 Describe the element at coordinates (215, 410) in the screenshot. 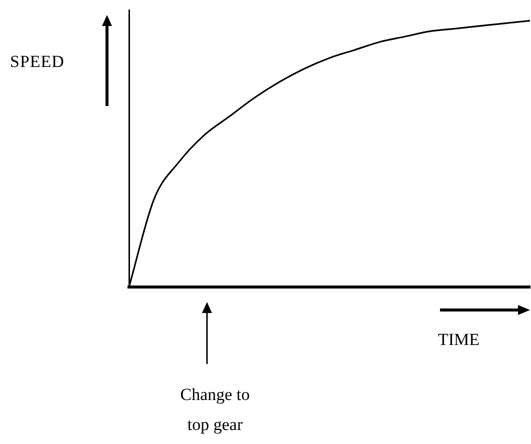

I see `text: Change to top gear` at that location.